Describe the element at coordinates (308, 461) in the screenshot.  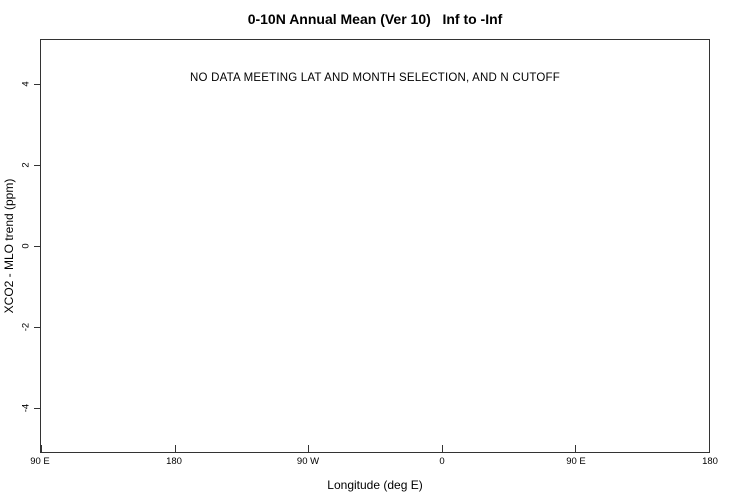
I see `x-tick-label: 90 W` at that location.